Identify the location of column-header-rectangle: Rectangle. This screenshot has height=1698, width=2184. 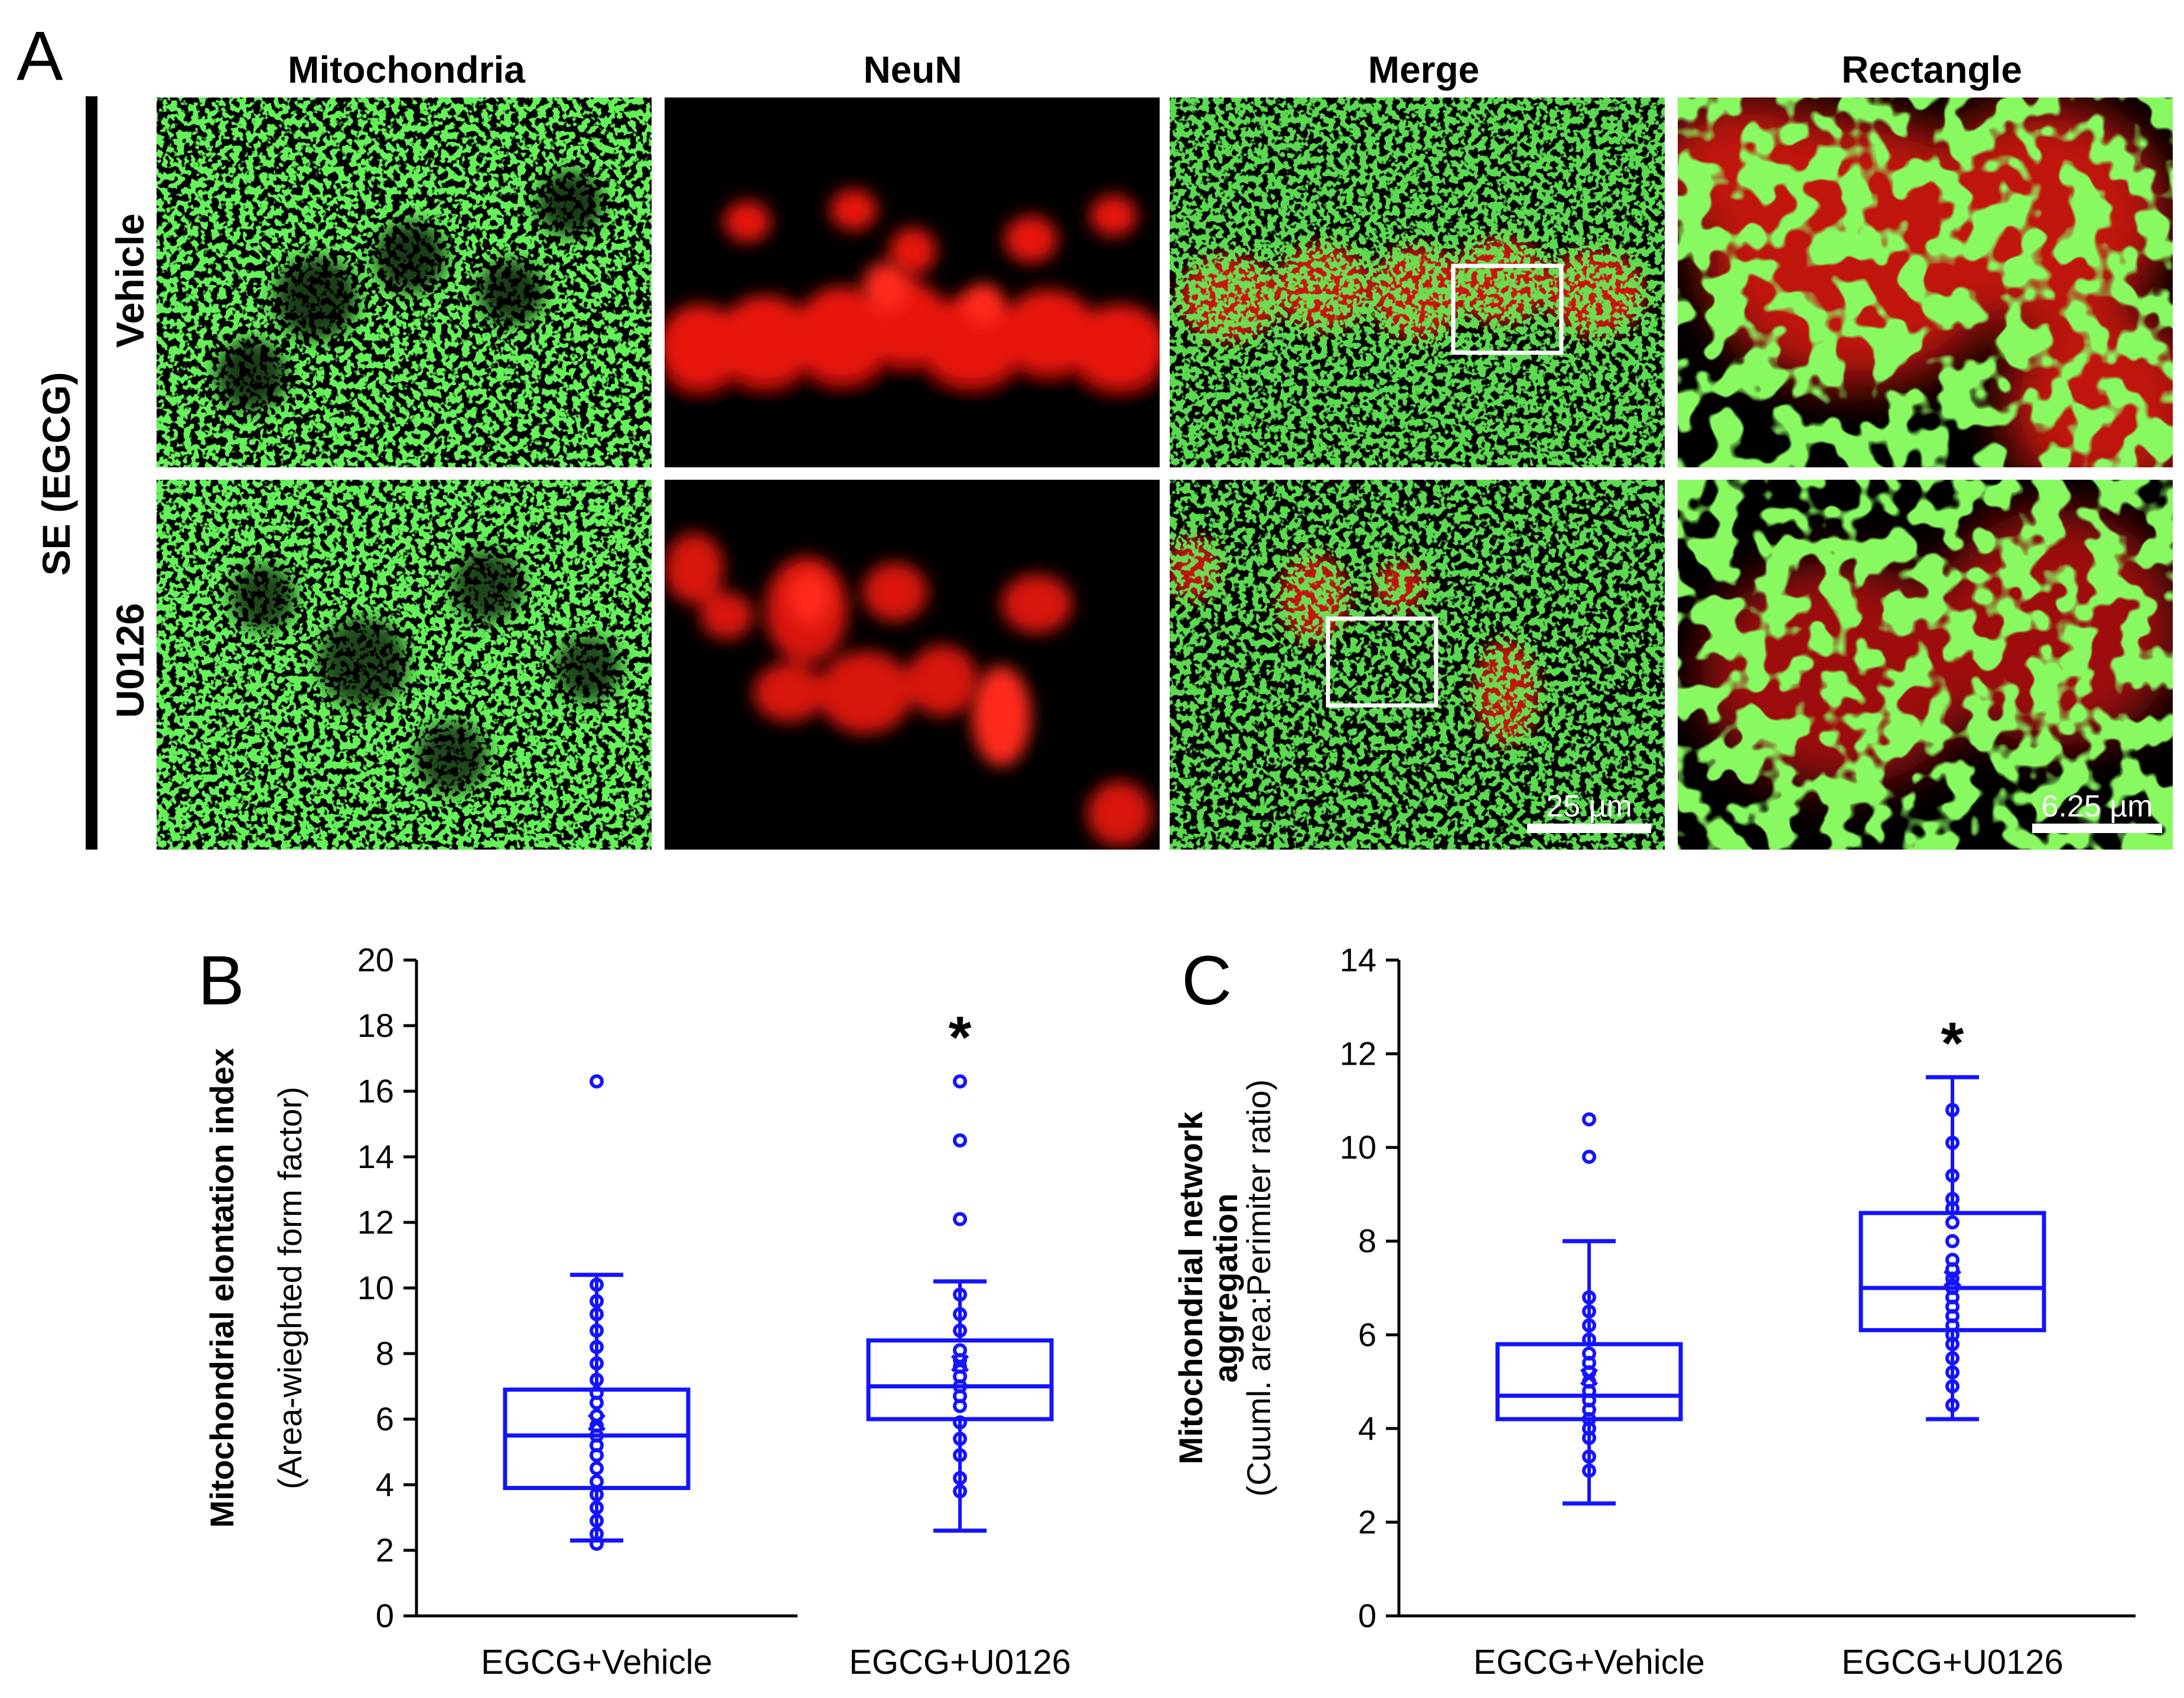
(1931, 69).